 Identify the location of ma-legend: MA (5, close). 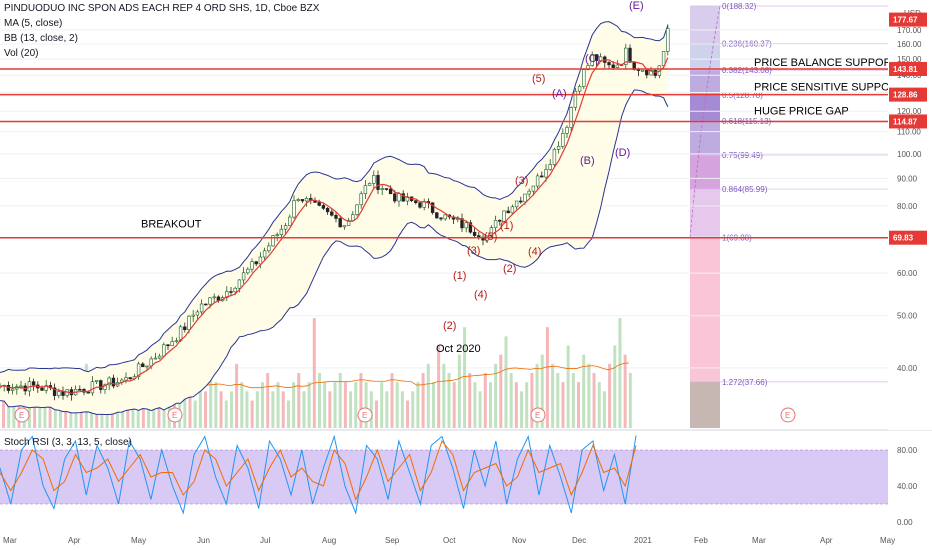
(33, 23).